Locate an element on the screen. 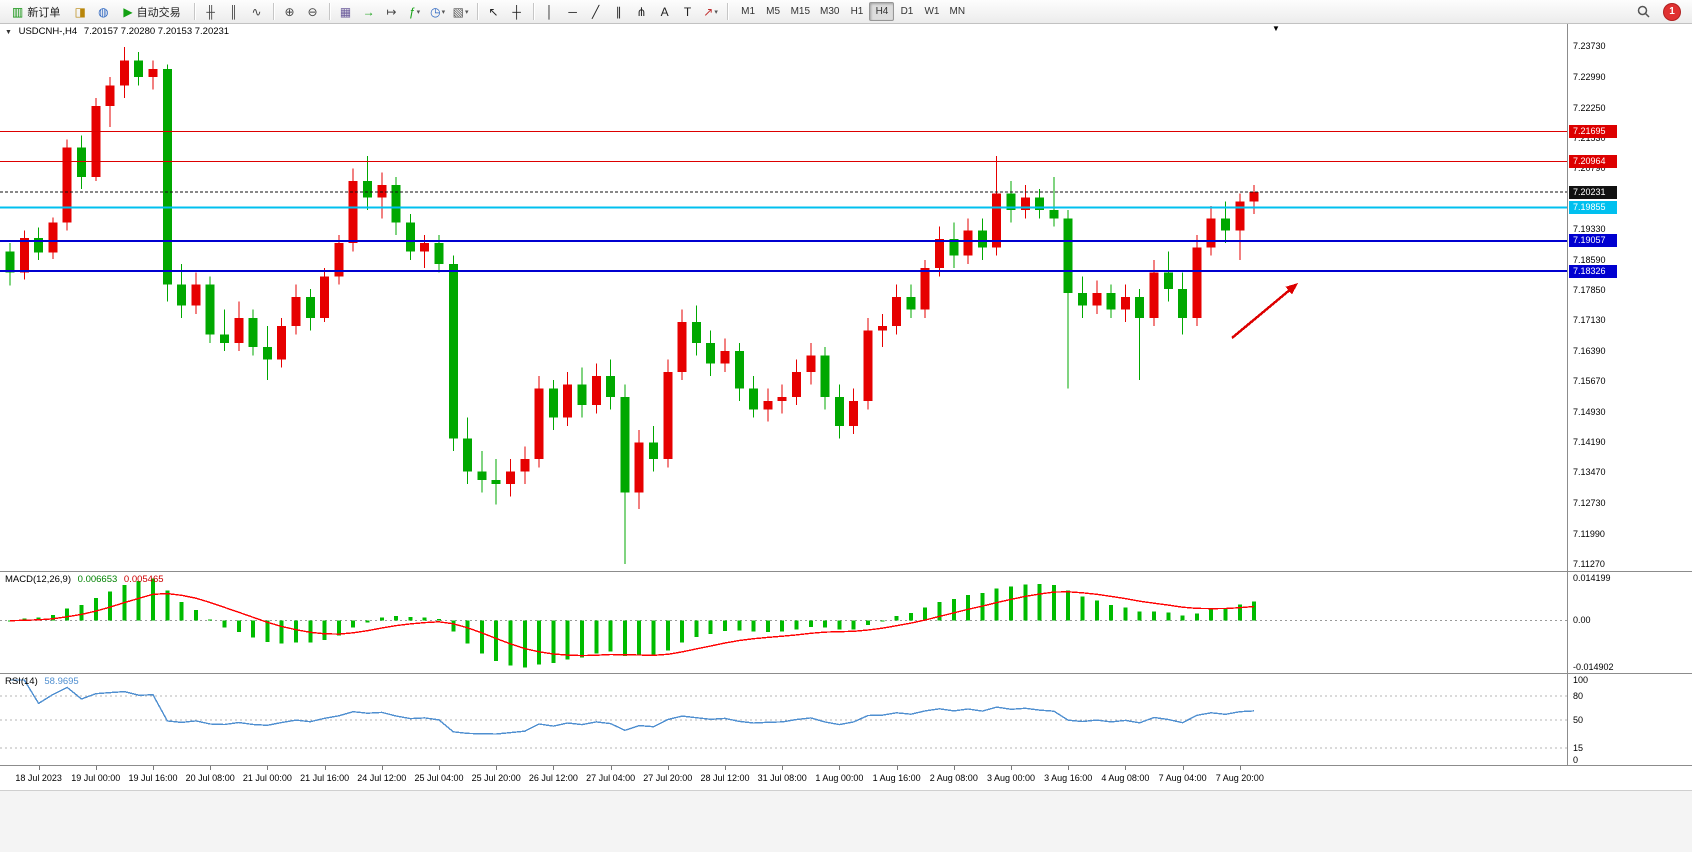 This screenshot has height=852, width=1692. timeframe-m5: M5 is located at coordinates (773, 11).